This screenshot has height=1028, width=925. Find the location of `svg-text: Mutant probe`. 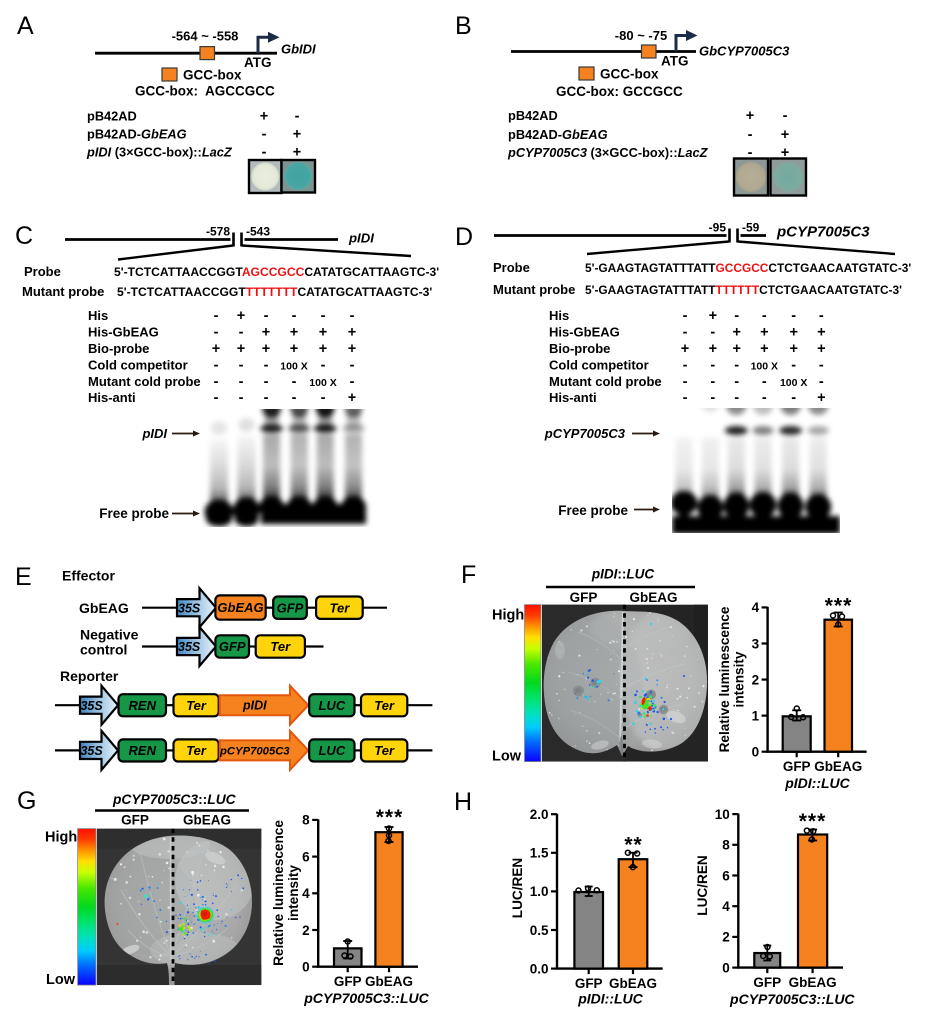

svg-text: Mutant probe is located at coordinates (534, 289).